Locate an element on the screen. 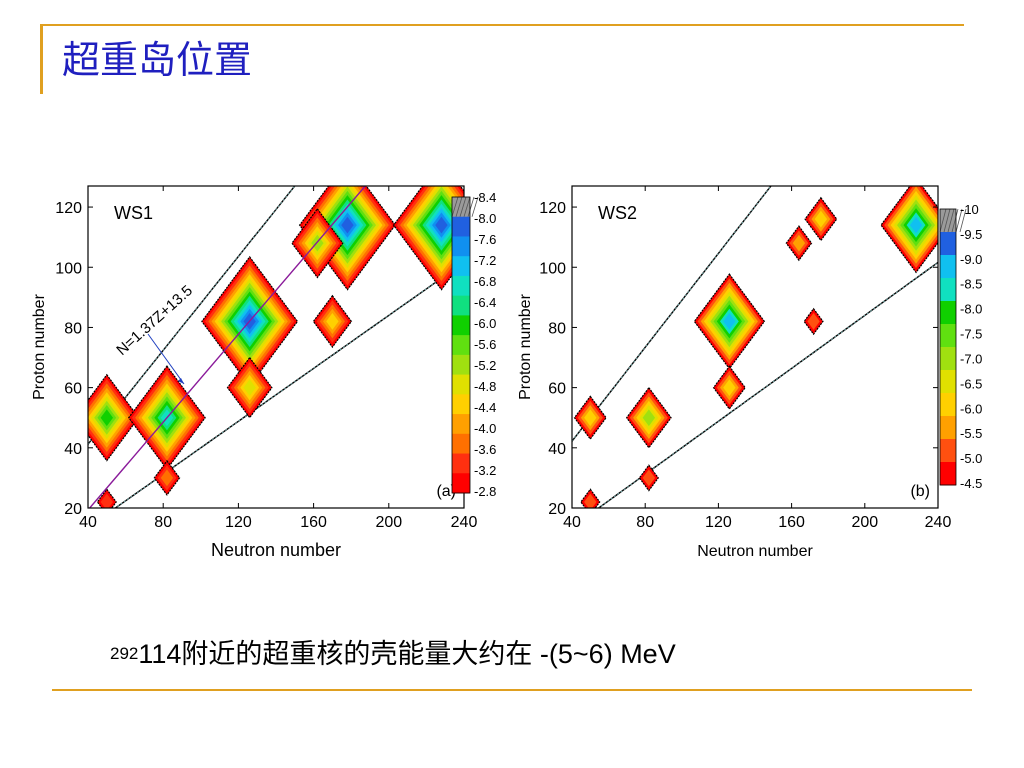  colorbar-tick-label: -6.5 is located at coordinates (971, 383).